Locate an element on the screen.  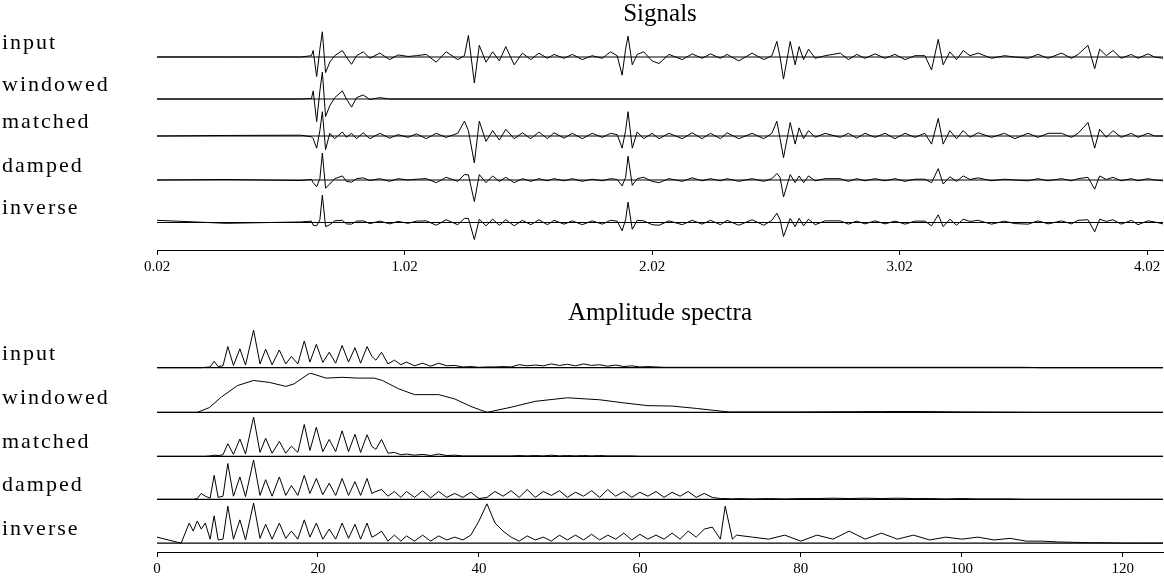
x-tick-label: 60 is located at coordinates (640, 567).